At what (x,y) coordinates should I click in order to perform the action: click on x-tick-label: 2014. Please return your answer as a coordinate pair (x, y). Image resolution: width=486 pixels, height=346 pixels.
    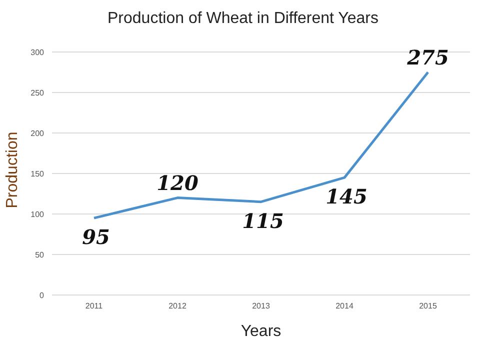
    Looking at the image, I should click on (345, 306).